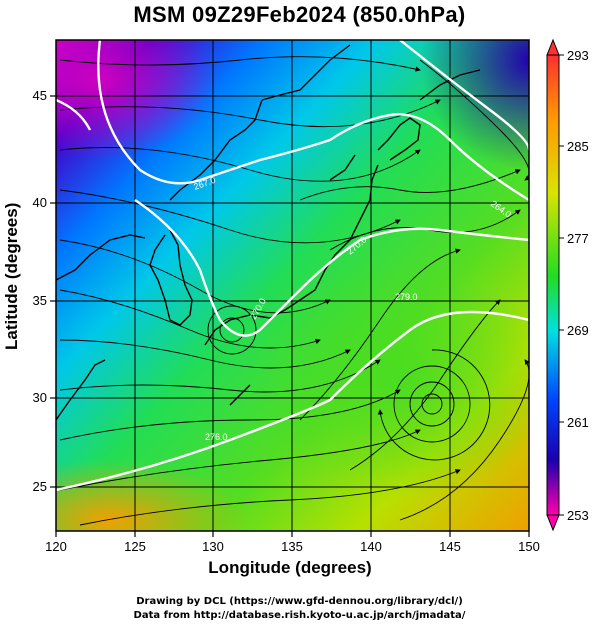  Describe the element at coordinates (40, 397) in the screenshot. I see `y-tick-label: 30` at that location.